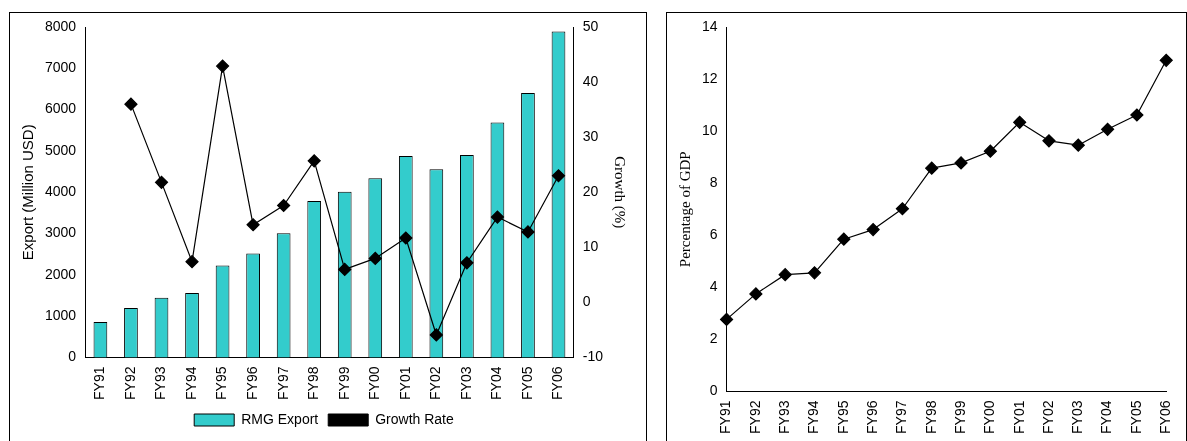  I want to click on y-tick-label: 6, so click(713, 234).